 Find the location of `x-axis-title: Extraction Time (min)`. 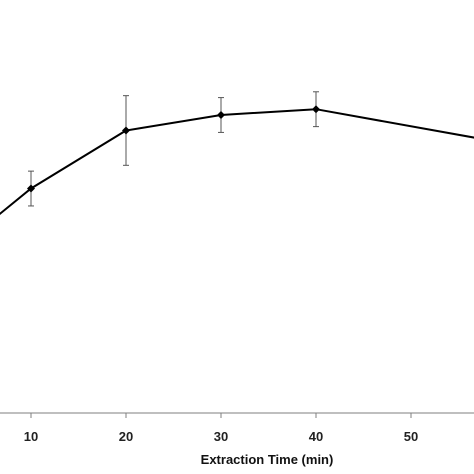

x-axis-title: Extraction Time (min) is located at coordinates (267, 459).